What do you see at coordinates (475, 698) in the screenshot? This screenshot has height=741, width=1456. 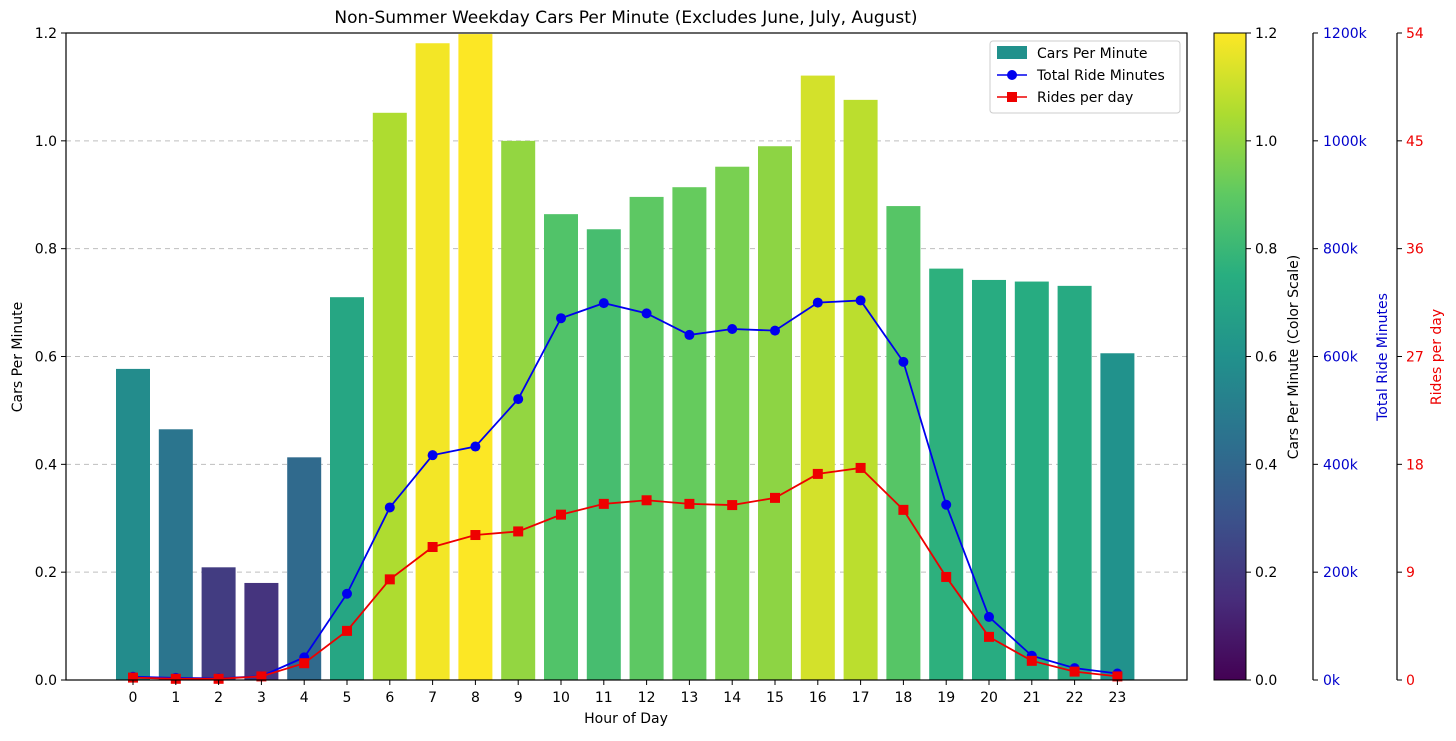 I see `x-tick-label: 8` at bounding box center [475, 698].